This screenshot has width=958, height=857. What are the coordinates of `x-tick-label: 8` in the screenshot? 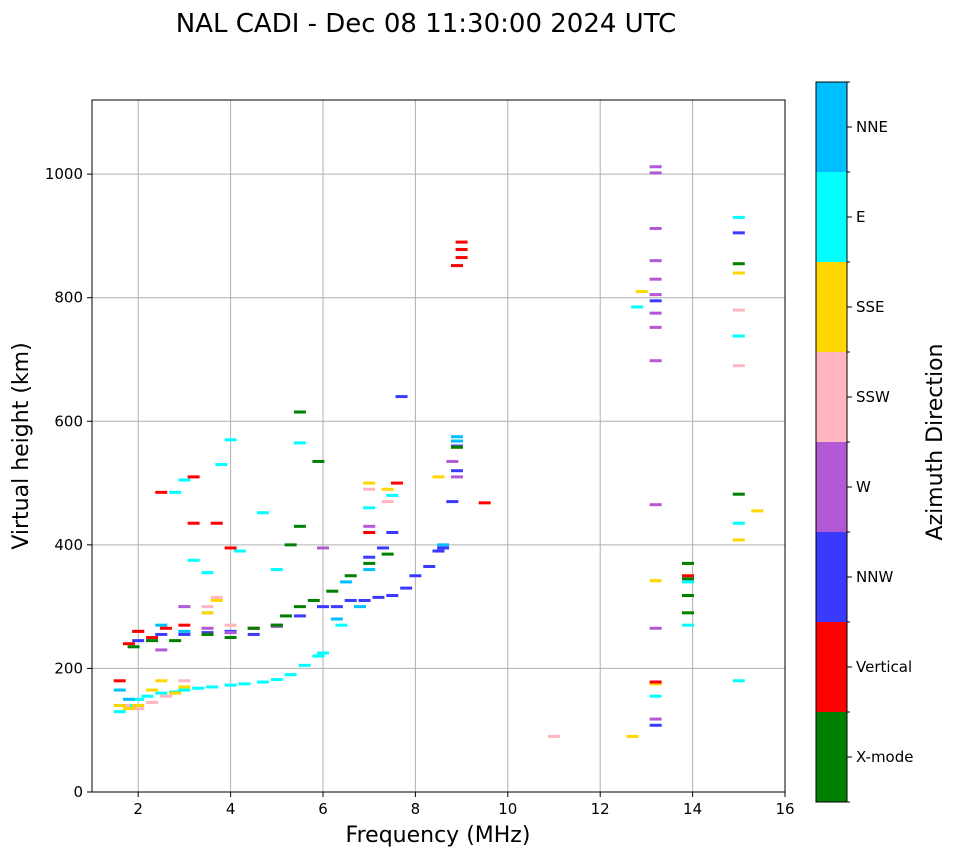 It's located at (416, 809).